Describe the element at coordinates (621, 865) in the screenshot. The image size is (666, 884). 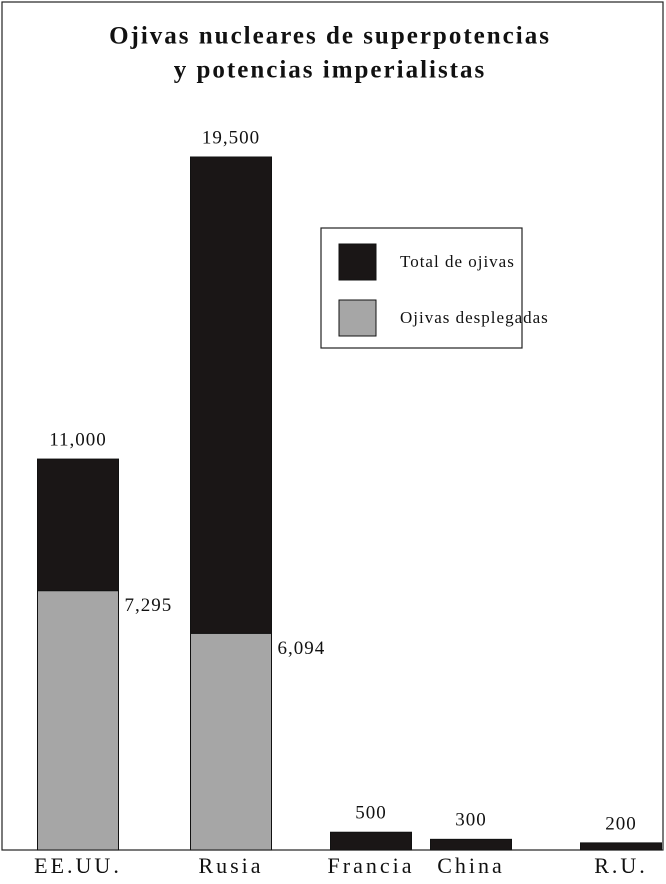
I see `x-tick-label: R.U.` at that location.